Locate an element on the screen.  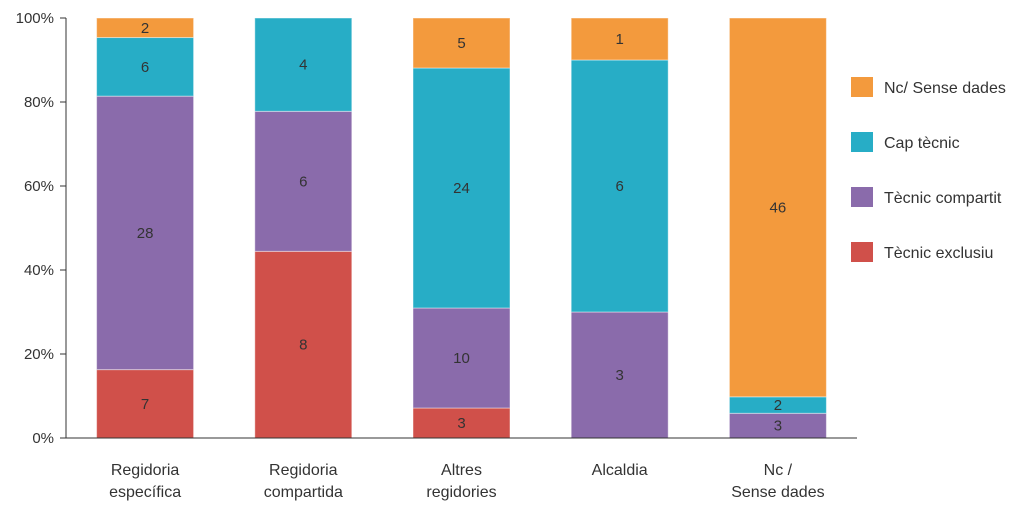
data-label-nc-sense-dades-3: 5 is located at coordinates (461, 43).